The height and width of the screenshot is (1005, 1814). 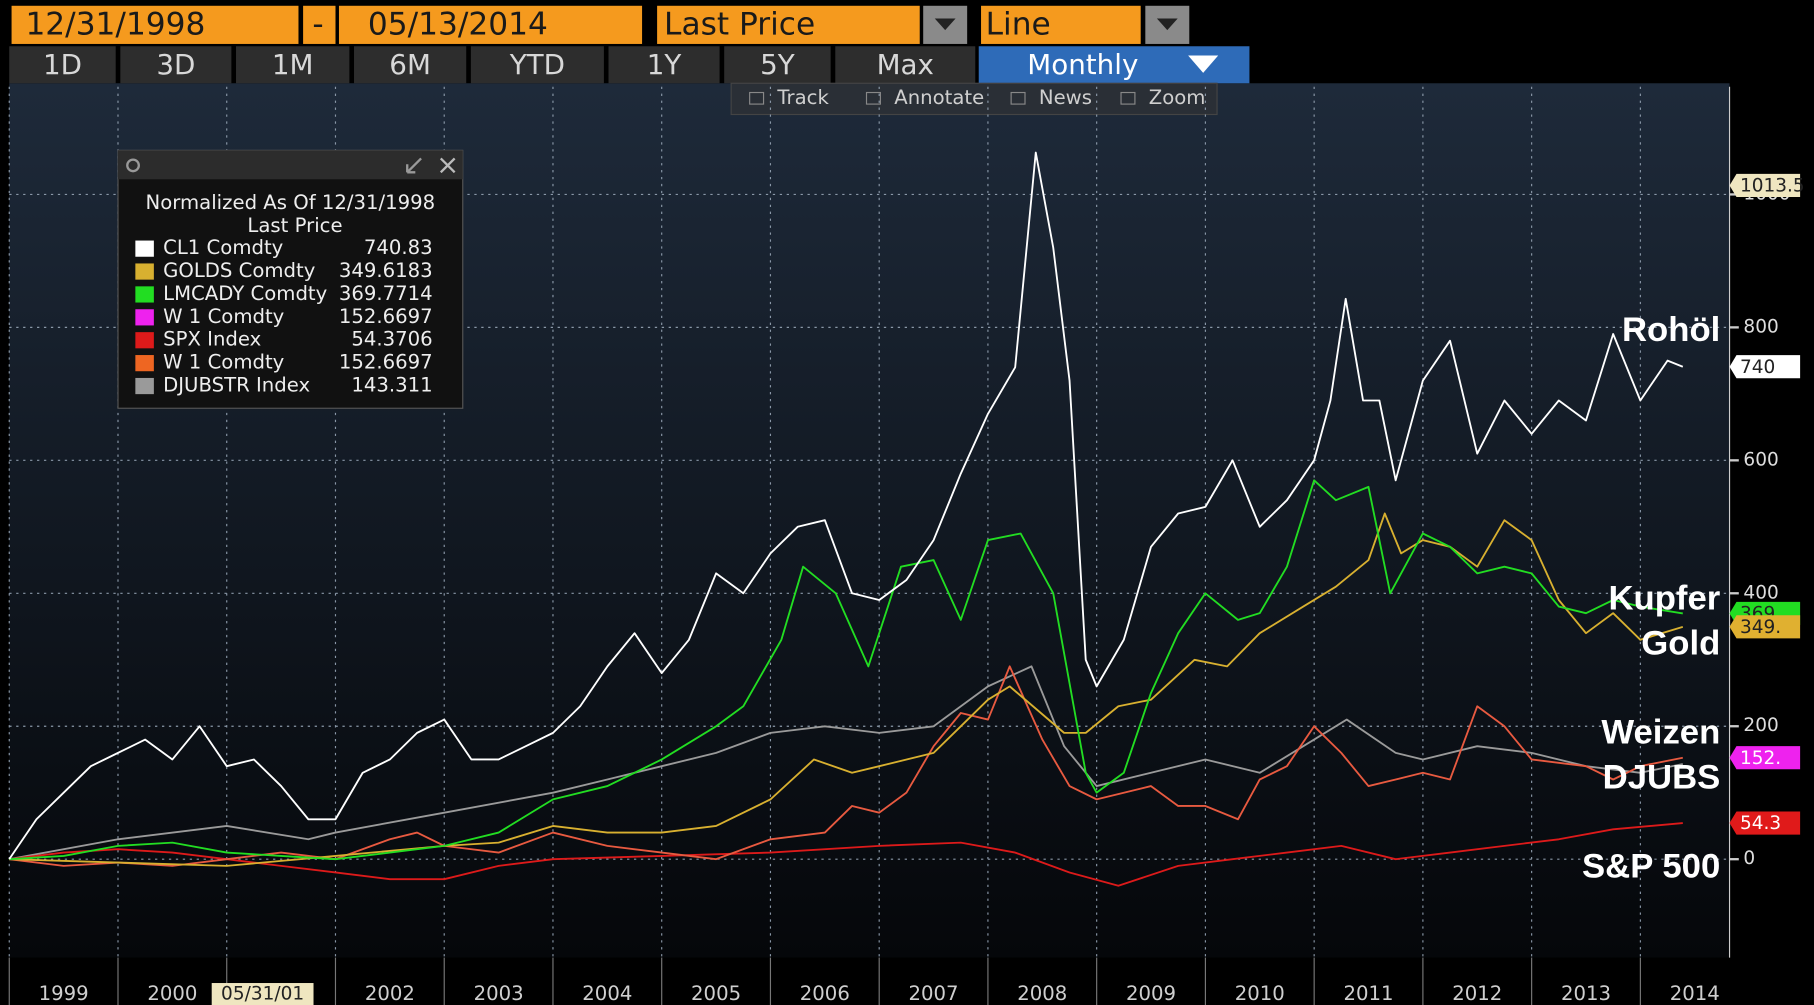 What do you see at coordinates (607, 993) in the screenshot?
I see `x-tick-label: 2004` at bounding box center [607, 993].